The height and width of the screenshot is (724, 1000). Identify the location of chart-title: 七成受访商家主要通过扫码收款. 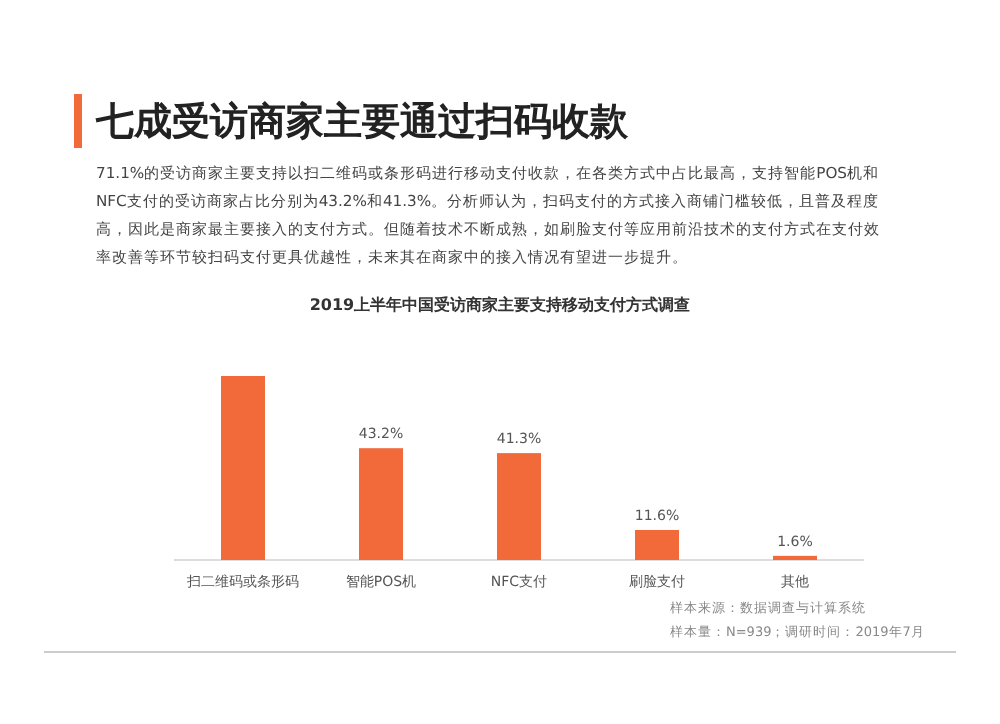
(362, 123).